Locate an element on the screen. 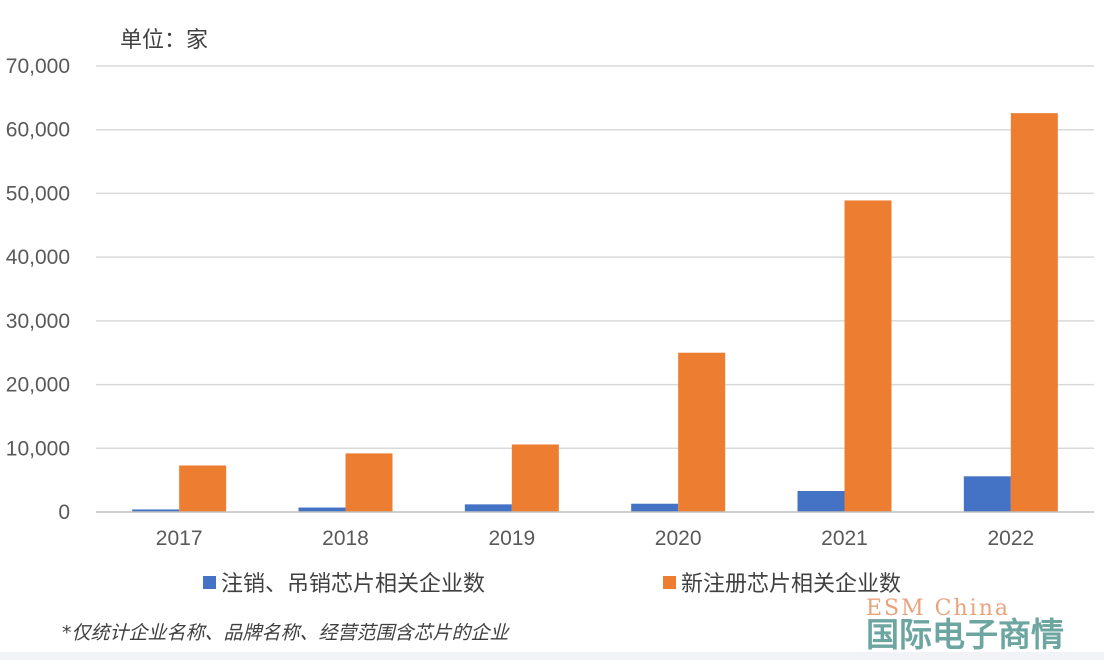  bar-new-2017 is located at coordinates (203, 488).